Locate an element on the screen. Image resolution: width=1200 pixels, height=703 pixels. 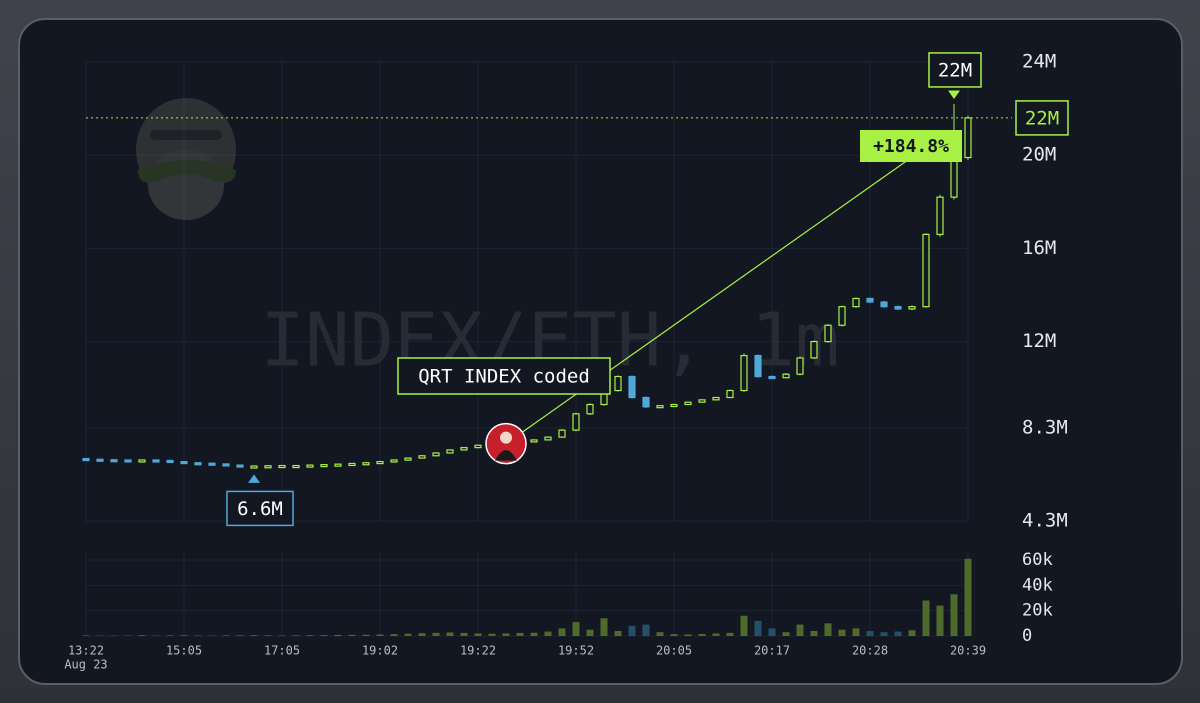
annotation: QRT INDEX coded is located at coordinates (504, 377).